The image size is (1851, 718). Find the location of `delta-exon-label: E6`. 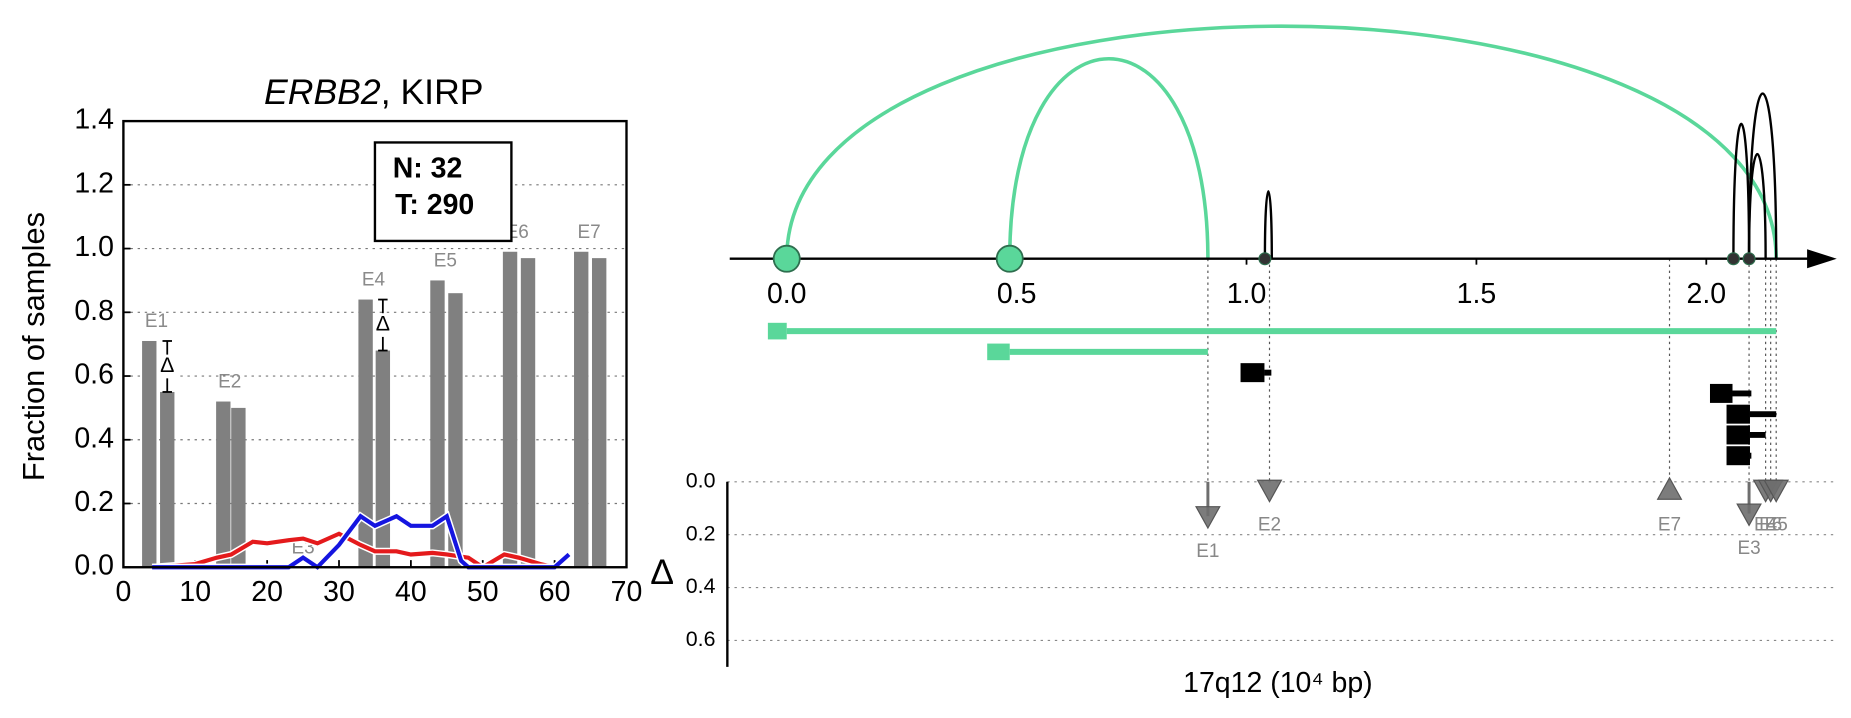

delta-exon-label: E6 is located at coordinates (1770, 524).